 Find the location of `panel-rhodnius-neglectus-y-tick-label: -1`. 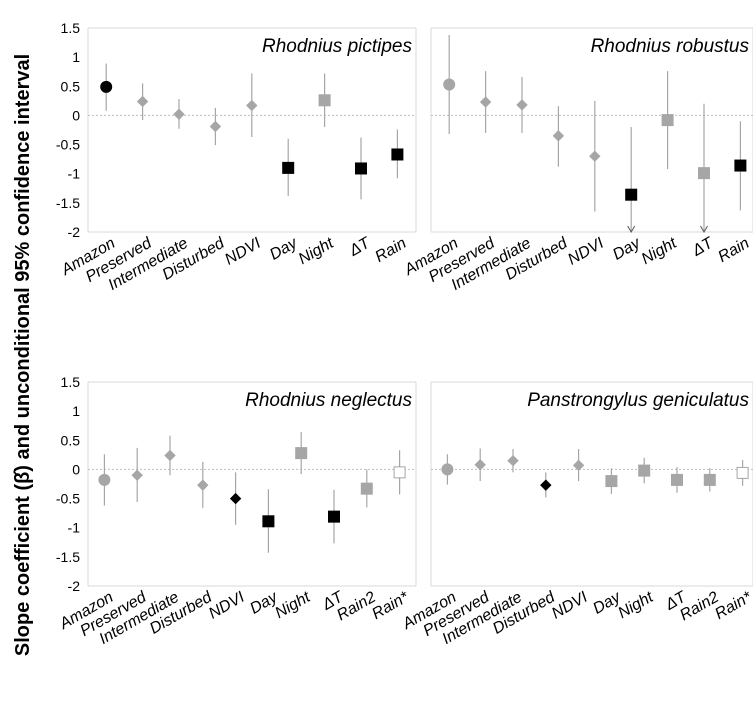

panel-rhodnius-neglectus-y-tick-label: -1 is located at coordinates (74, 528).